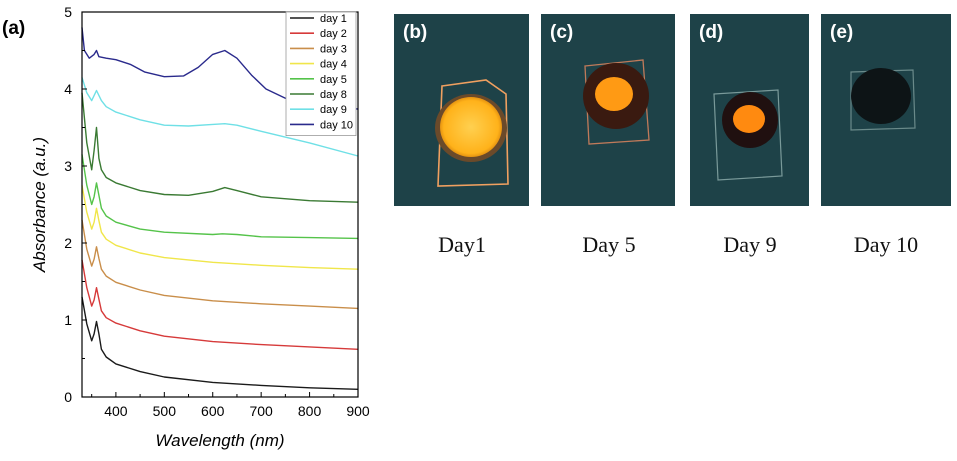 The image size is (957, 461). Describe the element at coordinates (68, 320) in the screenshot. I see `y-tick-label: 1` at that location.